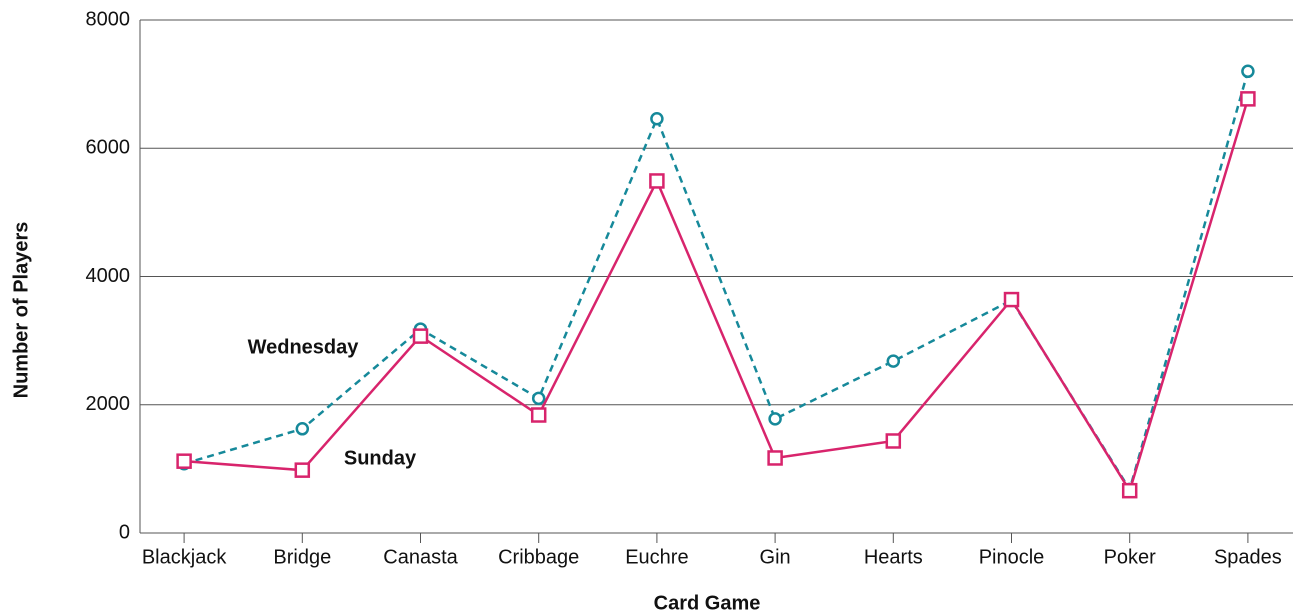  I want to click on x-tick-label: Bridge, so click(302, 557).